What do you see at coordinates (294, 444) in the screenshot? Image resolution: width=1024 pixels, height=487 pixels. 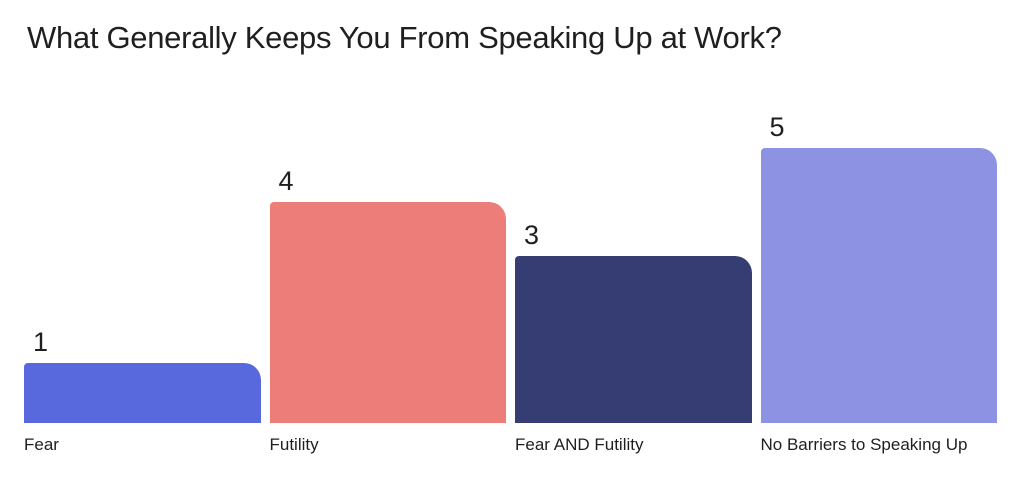 I see `bar-category-label: Futility` at bounding box center [294, 444].